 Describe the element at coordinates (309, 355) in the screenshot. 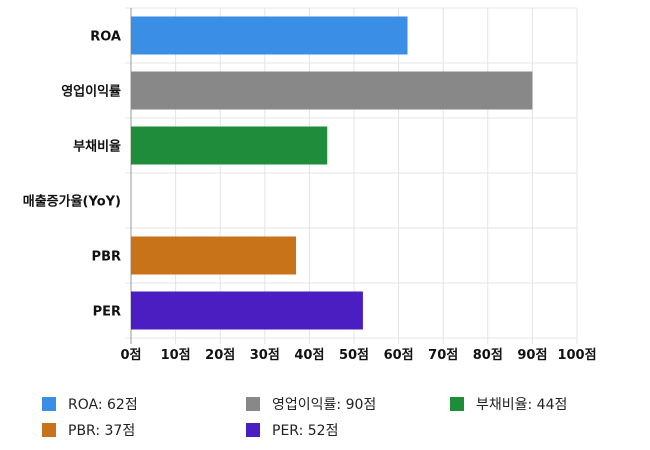

I see `x-tick-label: 40점` at that location.